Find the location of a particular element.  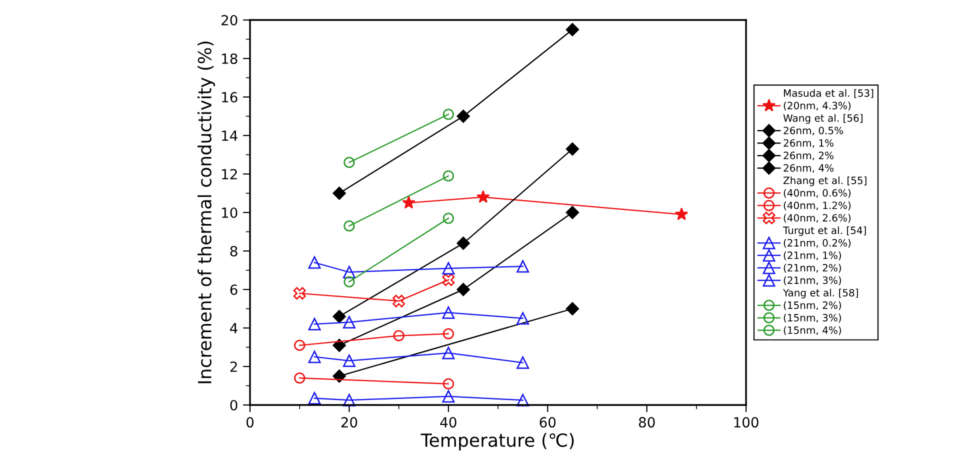

legend-label: (15nm, 3%) is located at coordinates (812, 318).